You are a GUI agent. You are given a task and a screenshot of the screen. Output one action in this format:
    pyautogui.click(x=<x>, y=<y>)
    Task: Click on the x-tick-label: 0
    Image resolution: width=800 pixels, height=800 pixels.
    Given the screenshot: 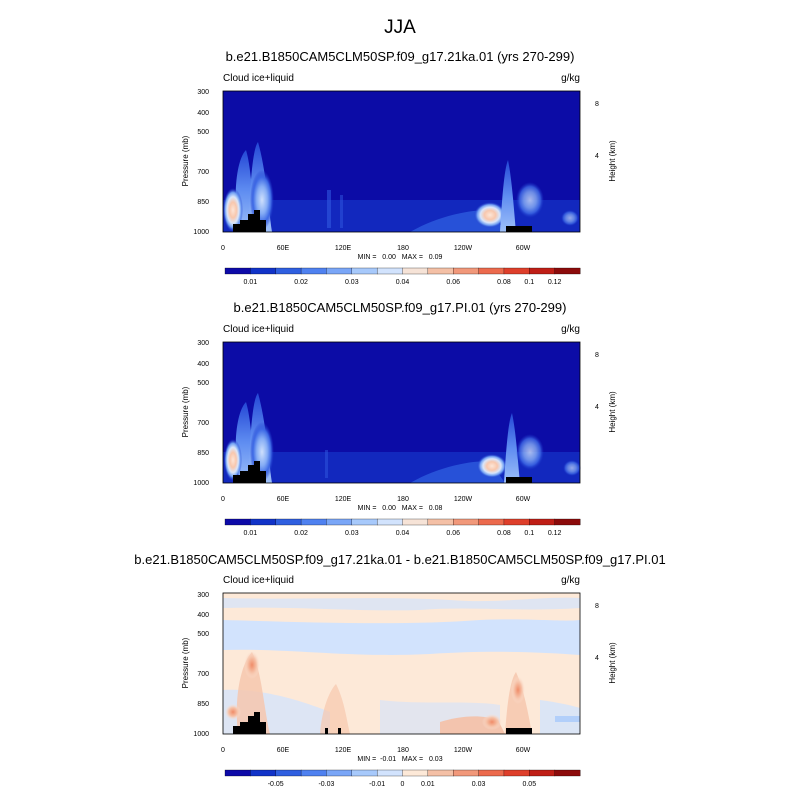 What is the action you would take?
    pyautogui.click(x=223, y=248)
    